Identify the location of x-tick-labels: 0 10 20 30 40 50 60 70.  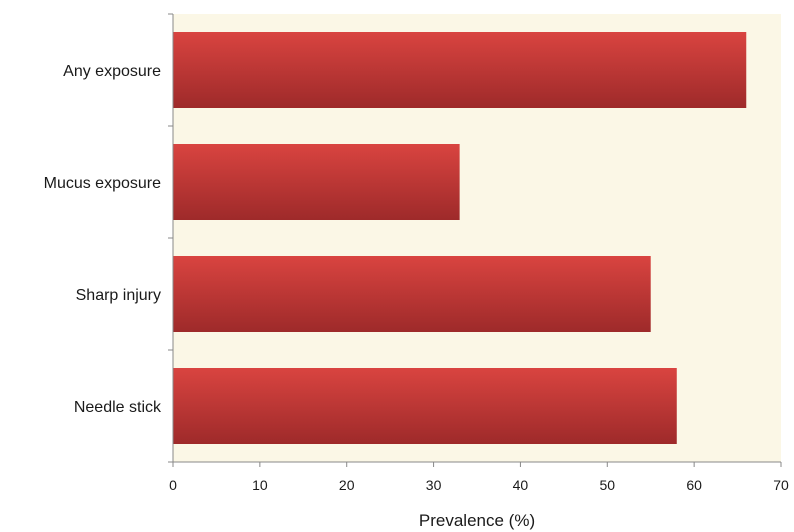
(479, 485).